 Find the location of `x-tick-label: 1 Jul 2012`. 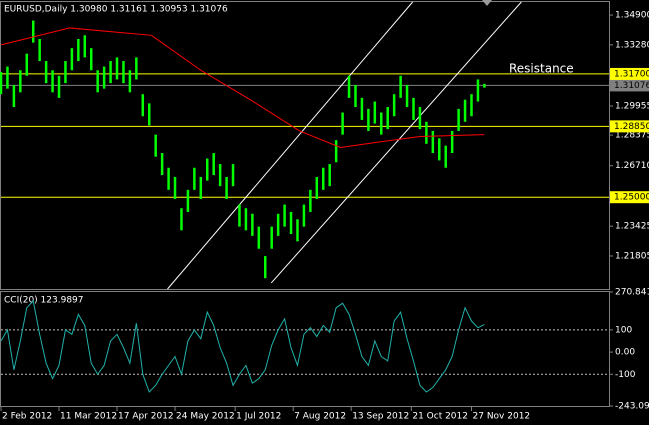

x-tick-label: 1 Jul 2012 is located at coordinates (258, 417).